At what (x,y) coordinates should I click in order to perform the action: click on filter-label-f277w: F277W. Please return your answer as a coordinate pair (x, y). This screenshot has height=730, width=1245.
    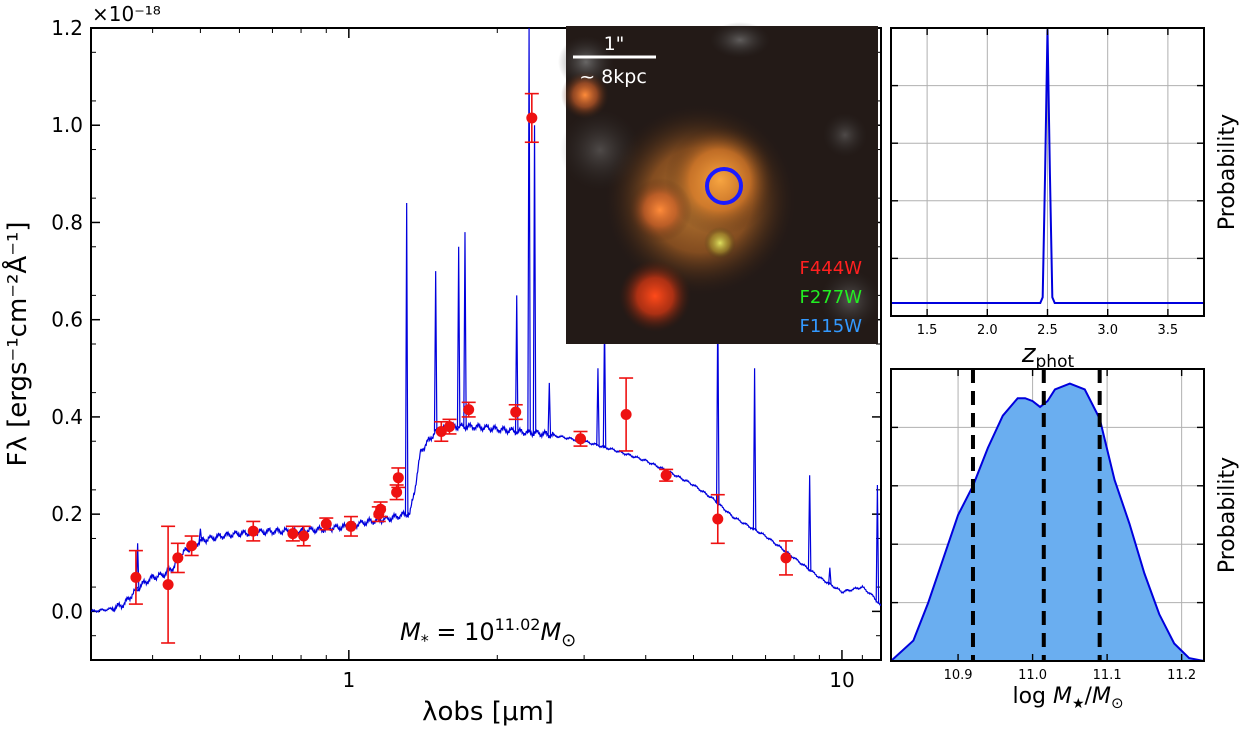
    Looking at the image, I should click on (830, 297).